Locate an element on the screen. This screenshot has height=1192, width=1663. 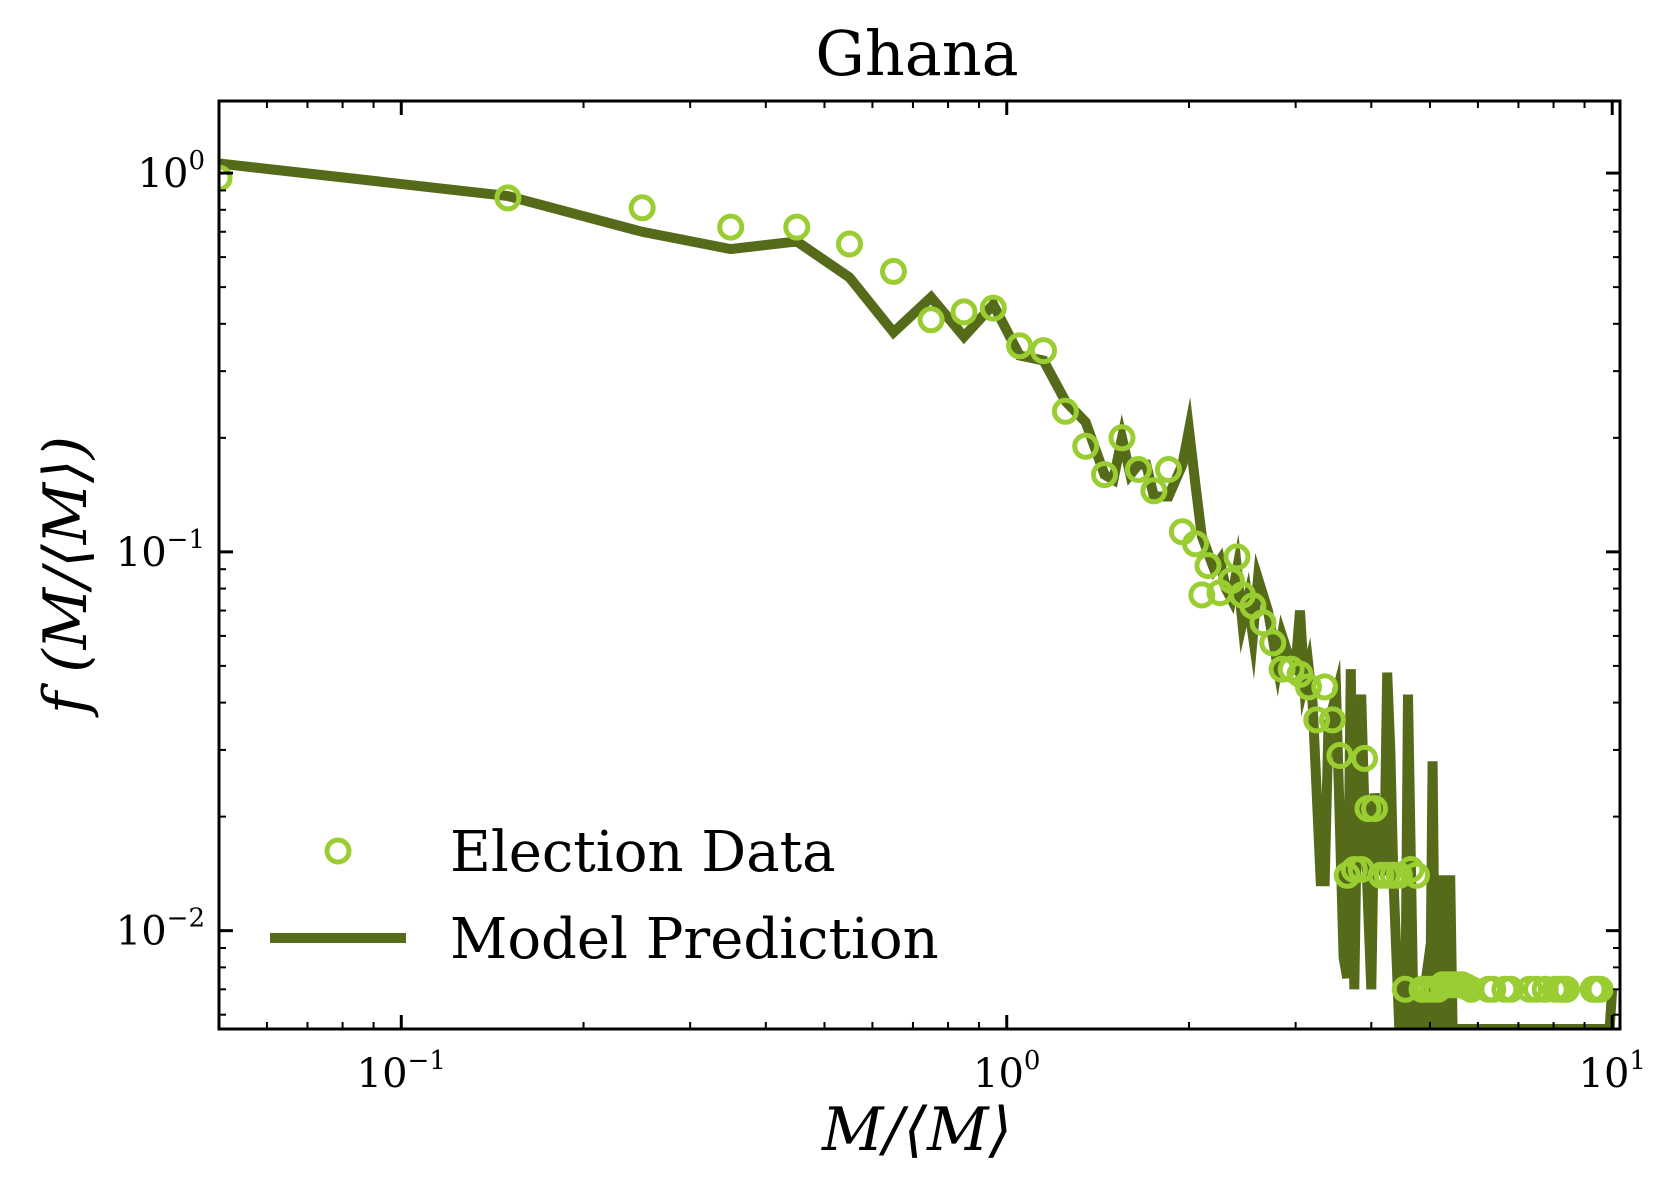
y-tick-label: 10⁻² is located at coordinates (160, 929).